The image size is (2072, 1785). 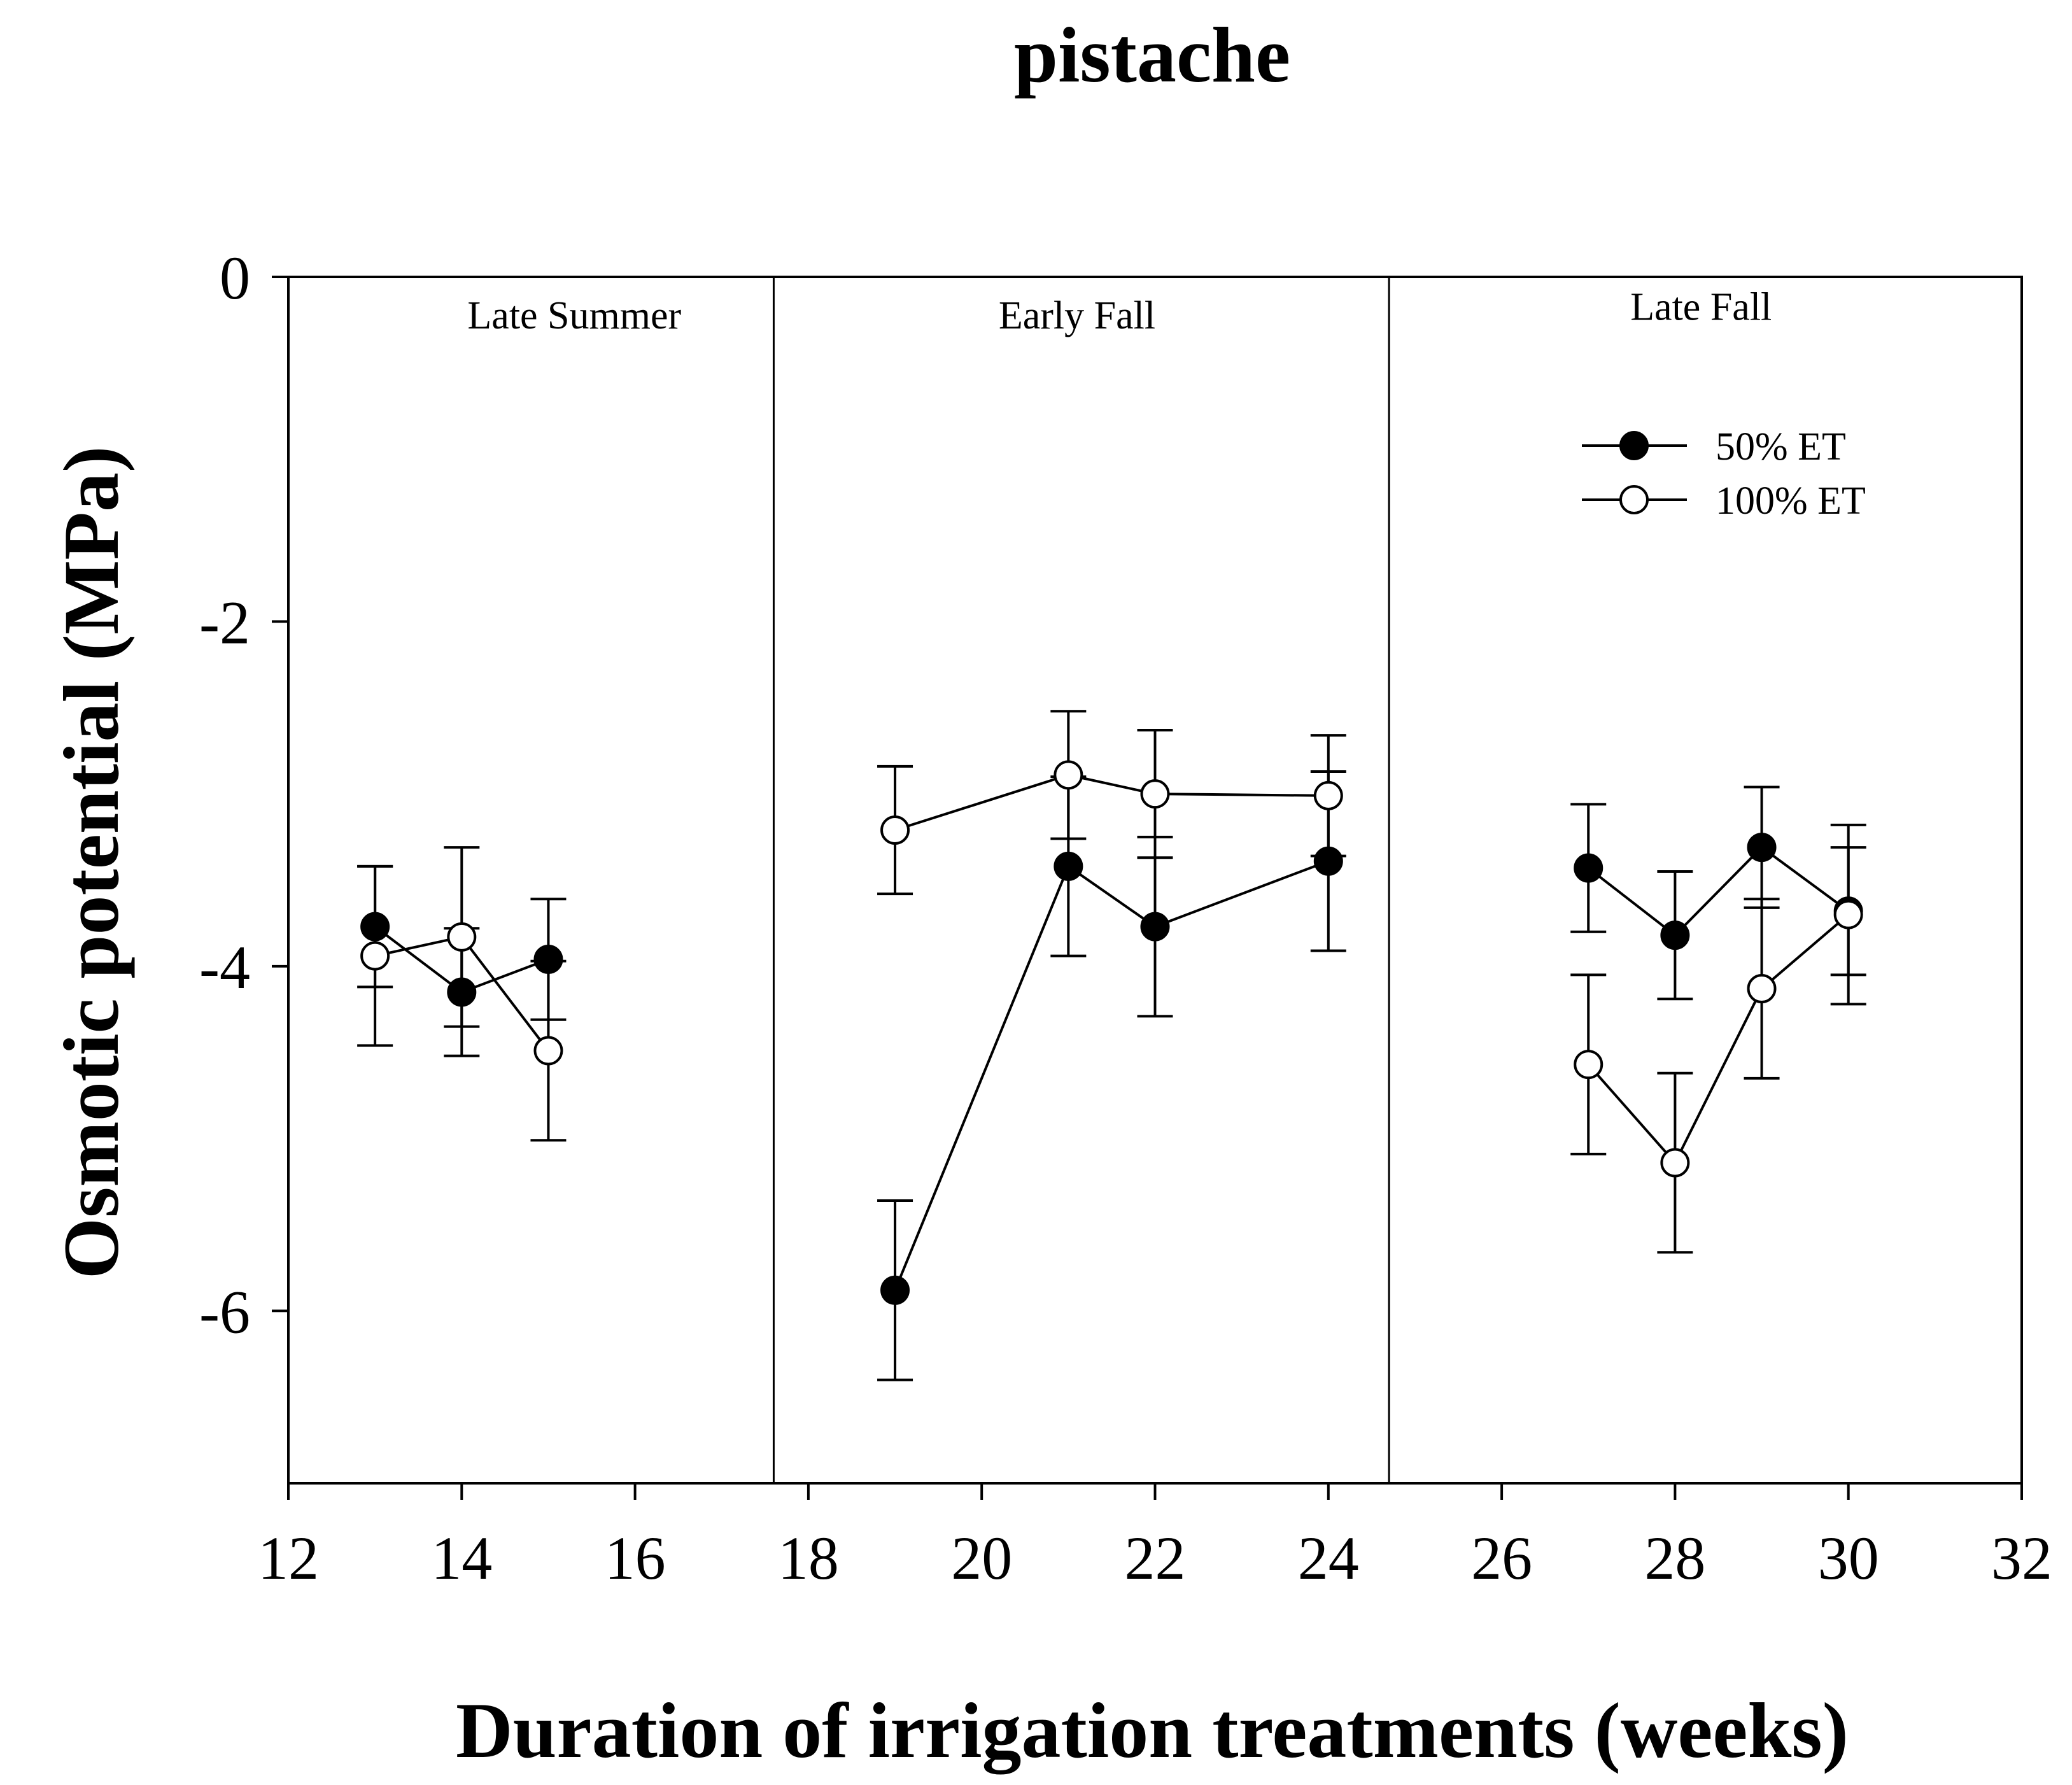 What do you see at coordinates (1724, 474) in the screenshot?
I see `legend: 50% ET 100% ET` at bounding box center [1724, 474].